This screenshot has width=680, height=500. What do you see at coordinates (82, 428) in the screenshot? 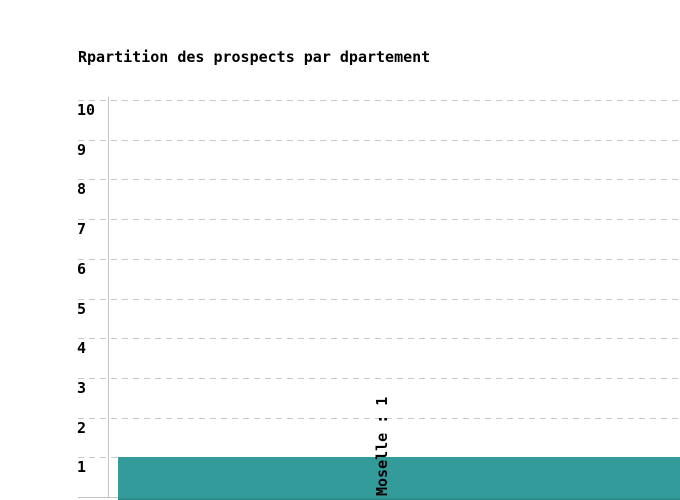
I see `y-tick-label-2: 2` at bounding box center [82, 428].